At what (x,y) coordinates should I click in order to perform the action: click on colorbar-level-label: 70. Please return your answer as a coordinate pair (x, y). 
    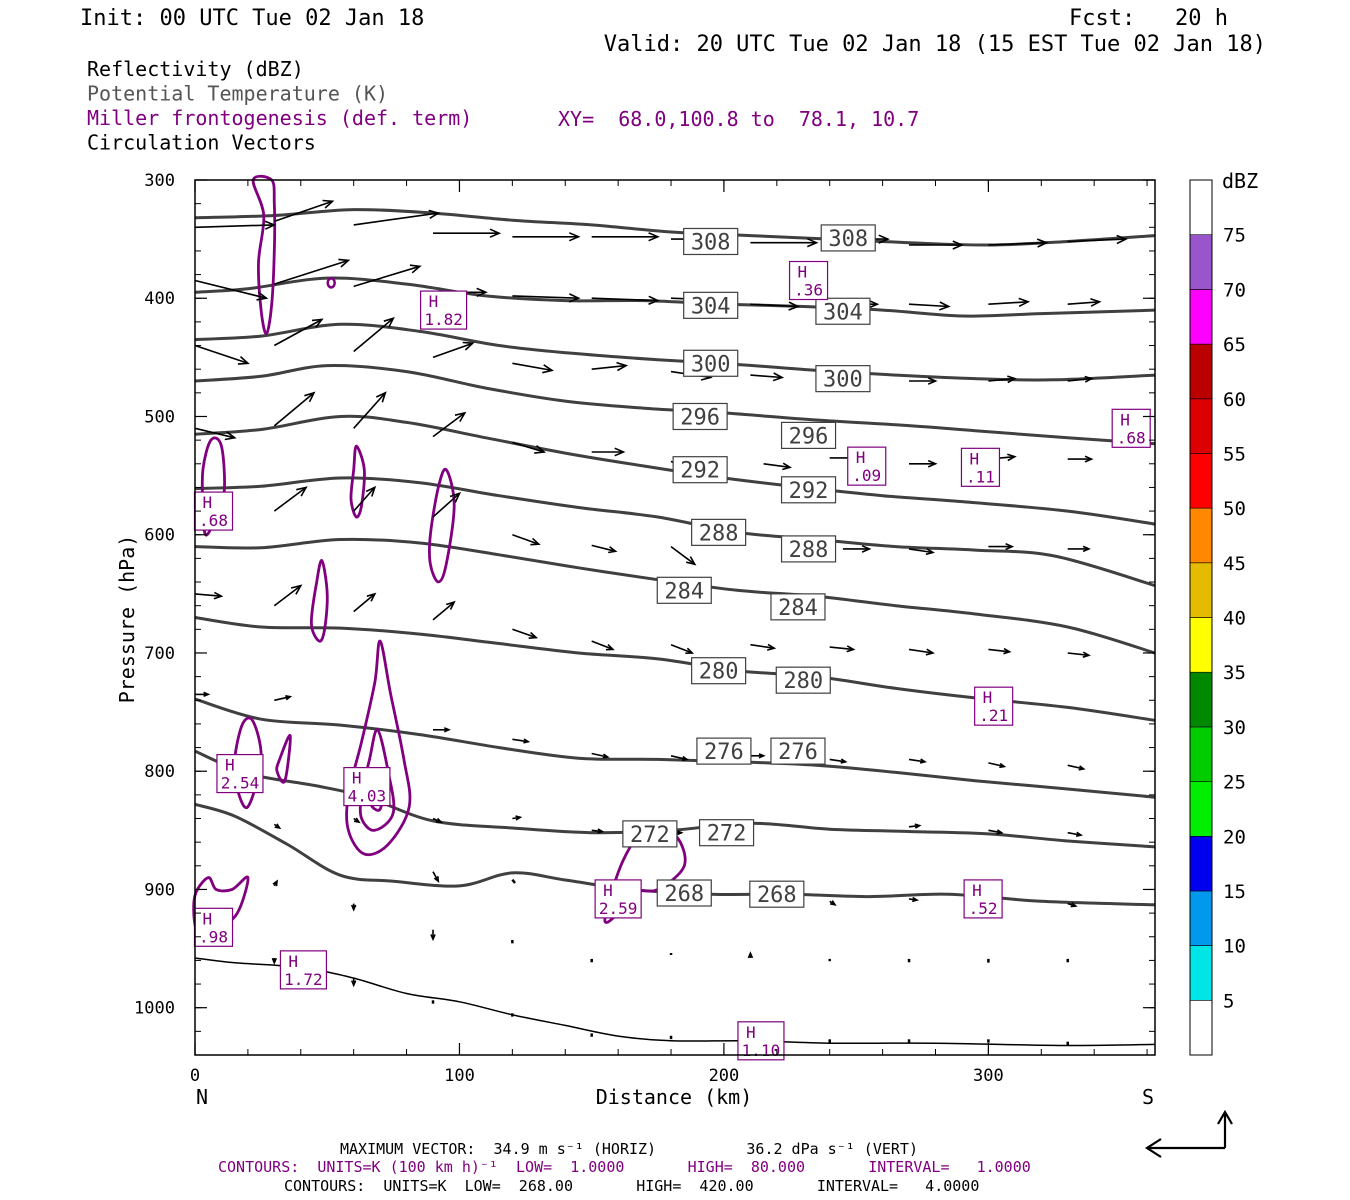
    Looking at the image, I should click on (1234, 290).